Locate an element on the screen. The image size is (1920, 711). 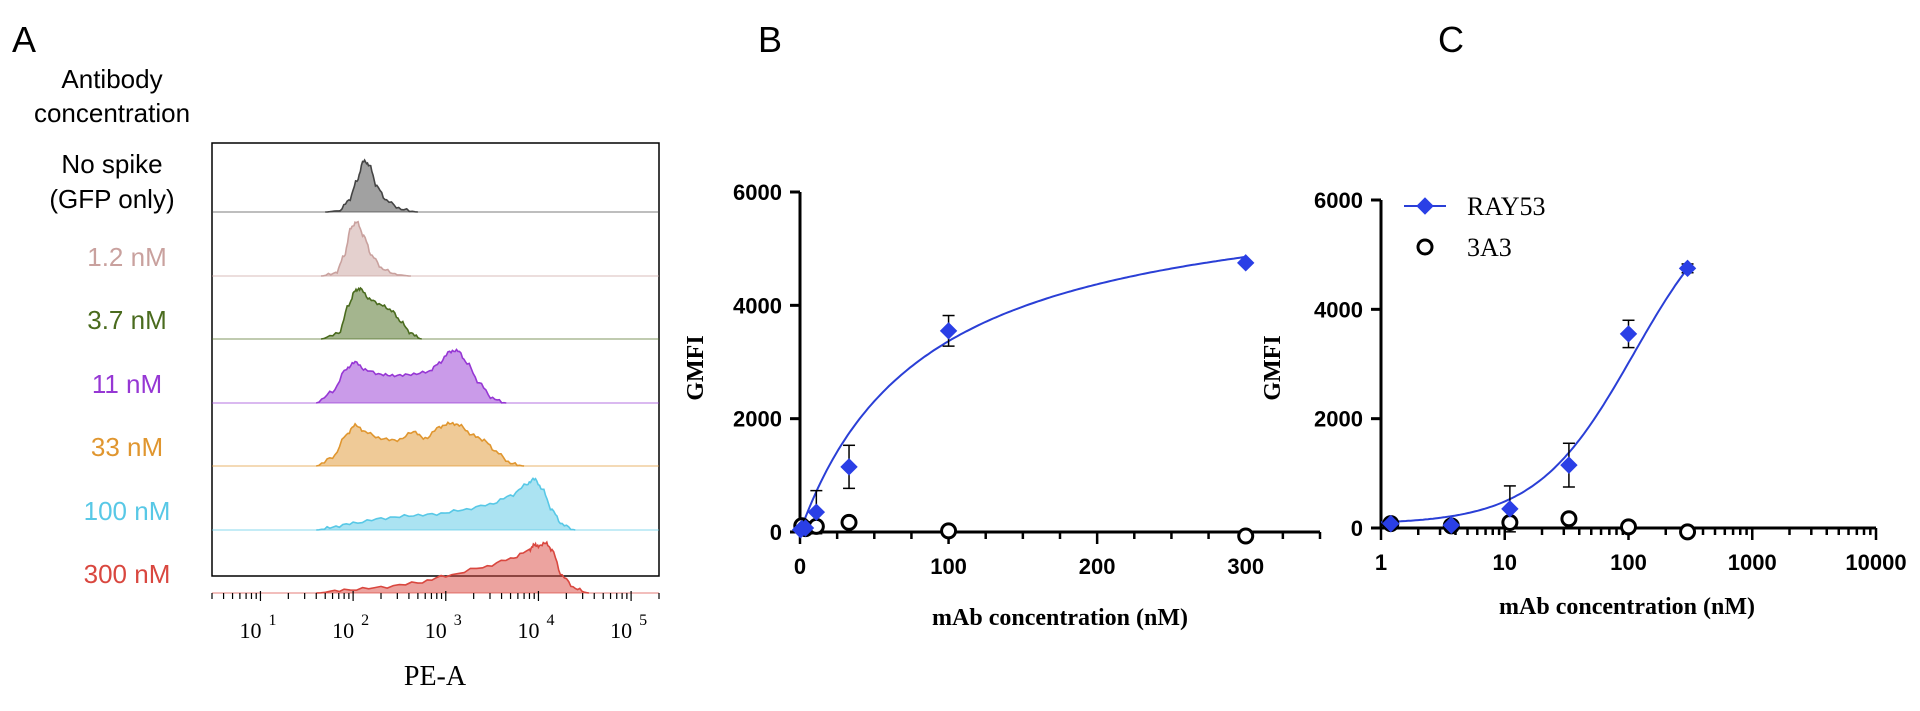
linear-y-tick-label: 2000 is located at coordinates (757, 419).